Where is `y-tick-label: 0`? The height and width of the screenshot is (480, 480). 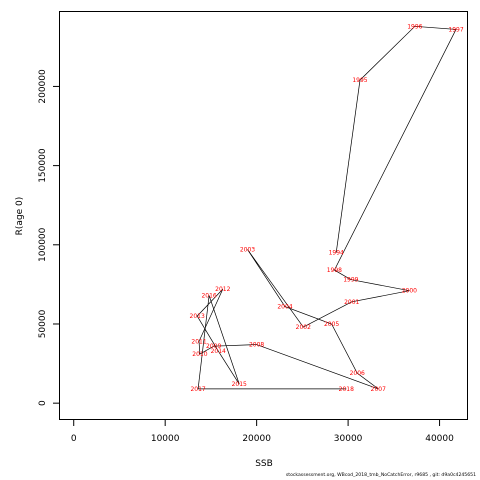
y-tick-label: 0 is located at coordinates (43, 403).